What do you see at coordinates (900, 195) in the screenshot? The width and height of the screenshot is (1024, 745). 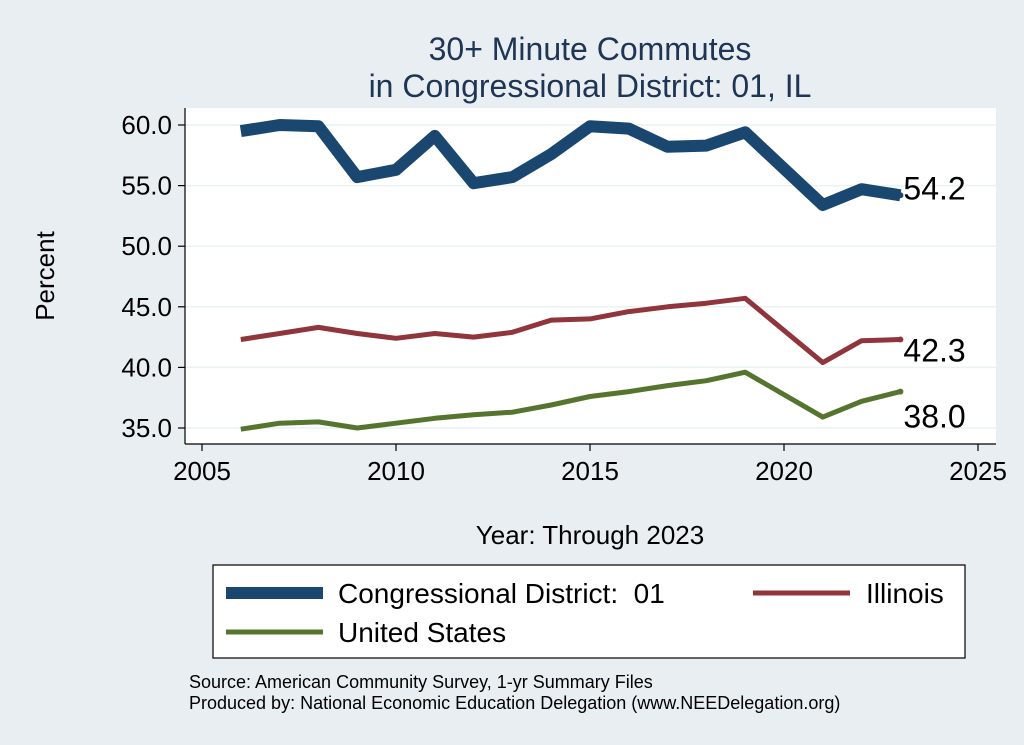 I see `series-endpoint-congressional-district` at bounding box center [900, 195].